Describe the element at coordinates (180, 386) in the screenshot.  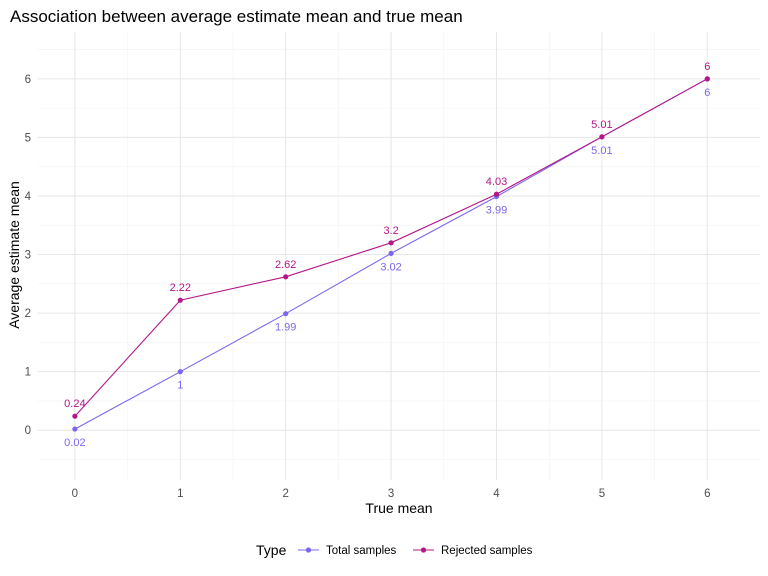
I see `data-label: 1` at that location.